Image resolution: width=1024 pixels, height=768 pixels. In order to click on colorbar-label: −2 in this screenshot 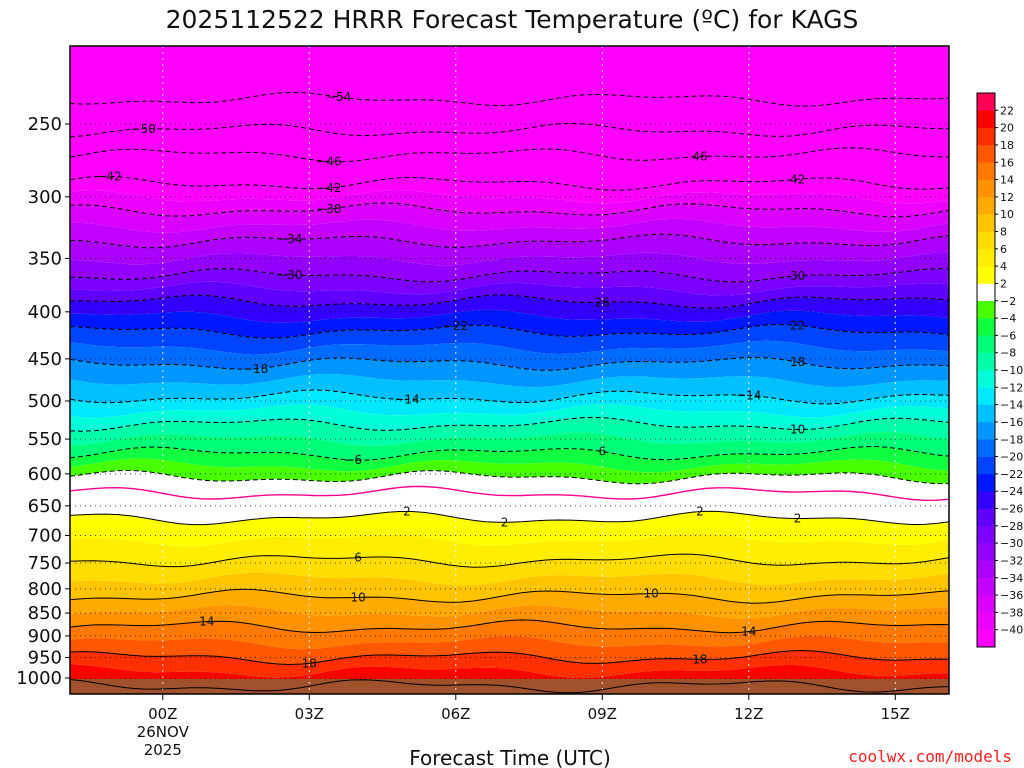, I will do `click(1008, 301)`.